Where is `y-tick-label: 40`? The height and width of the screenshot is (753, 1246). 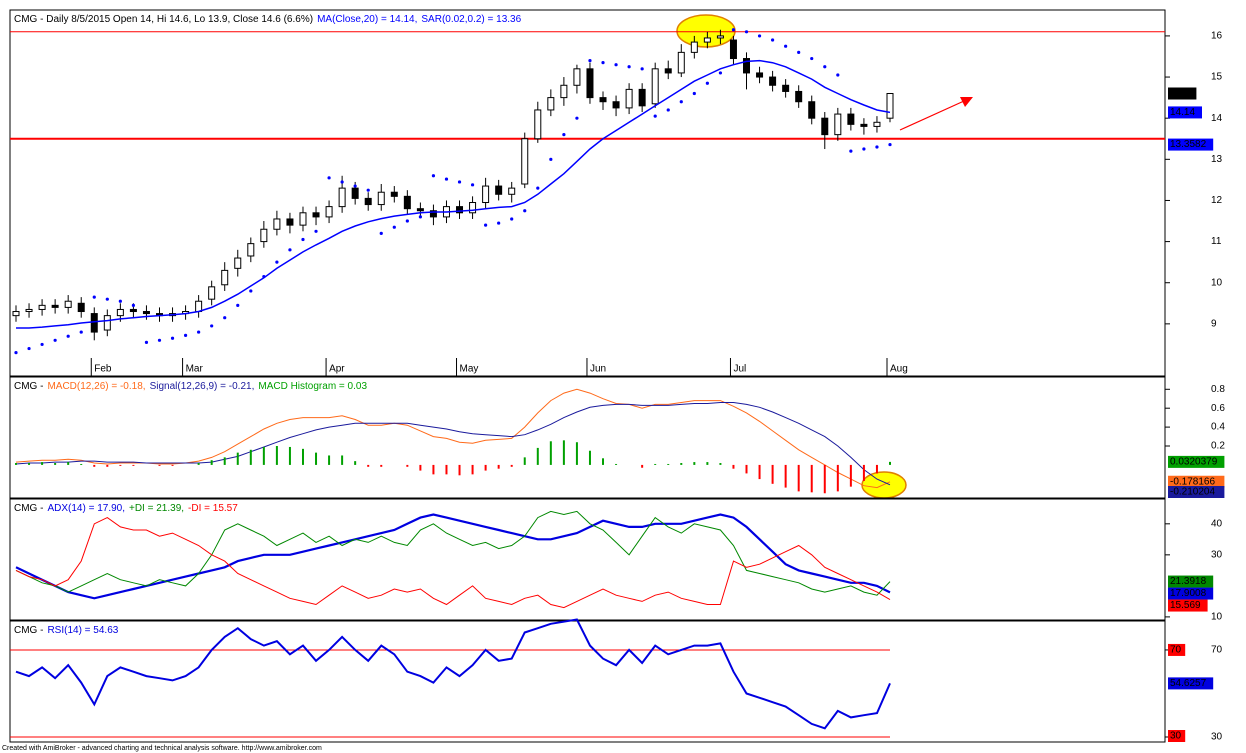
y-tick-label: 40 is located at coordinates (1217, 523).